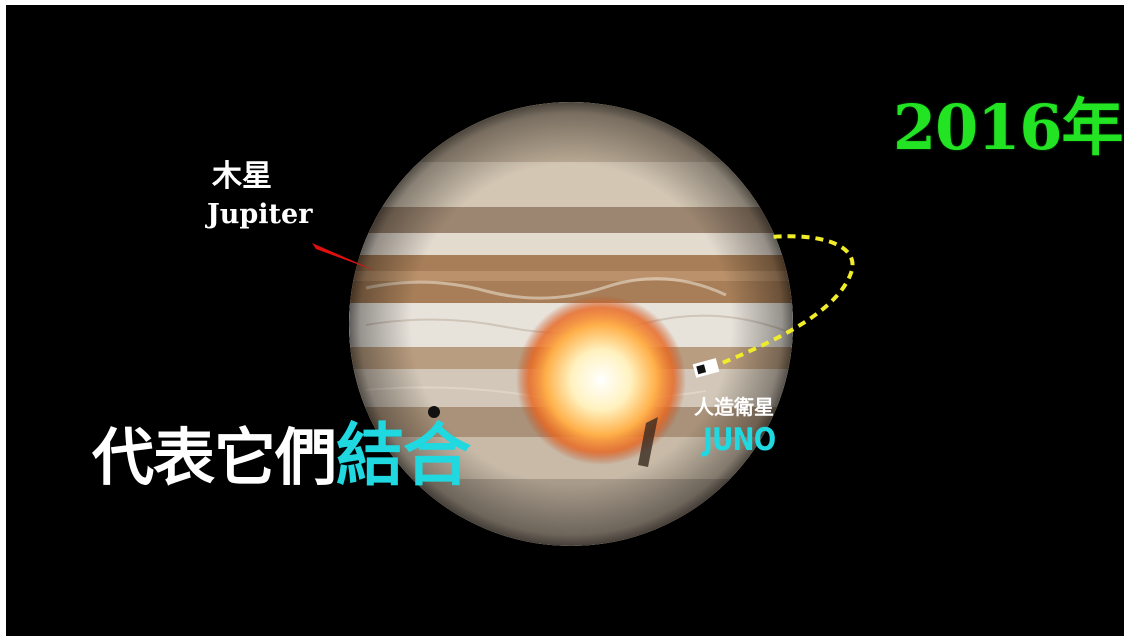  What do you see at coordinates (739, 440) in the screenshot?
I see `satellite-name-english: JUNO` at bounding box center [739, 440].